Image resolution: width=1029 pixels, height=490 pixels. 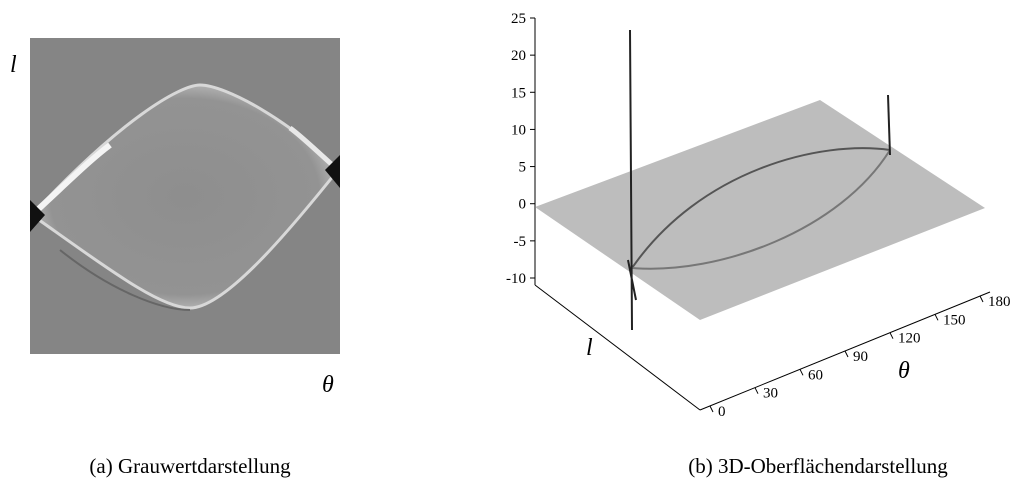 What do you see at coordinates (770, 394) in the screenshot?
I see `theta-tick-label: 30` at bounding box center [770, 394].